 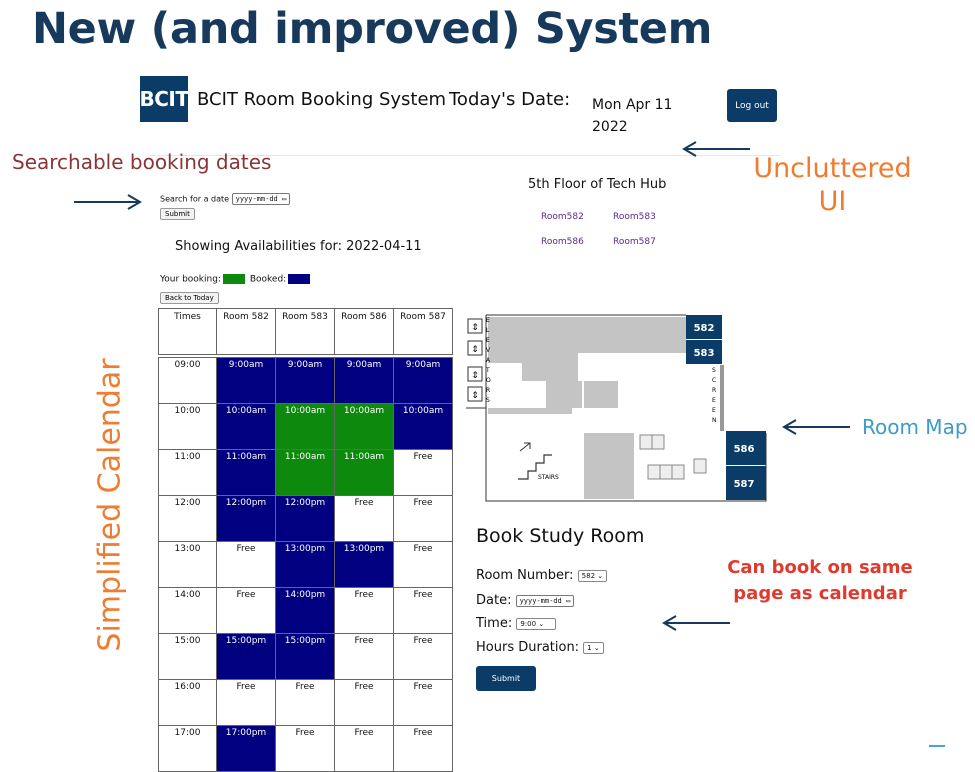 What do you see at coordinates (510, 99) in the screenshot?
I see `today-label: Today's Date:` at bounding box center [510, 99].